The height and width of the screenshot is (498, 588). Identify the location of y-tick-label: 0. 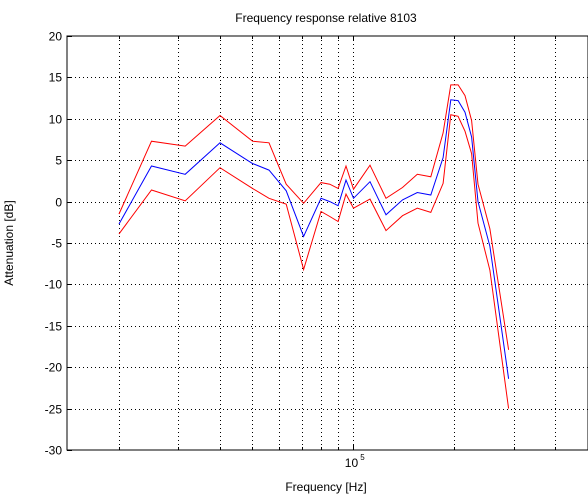
(58, 203).